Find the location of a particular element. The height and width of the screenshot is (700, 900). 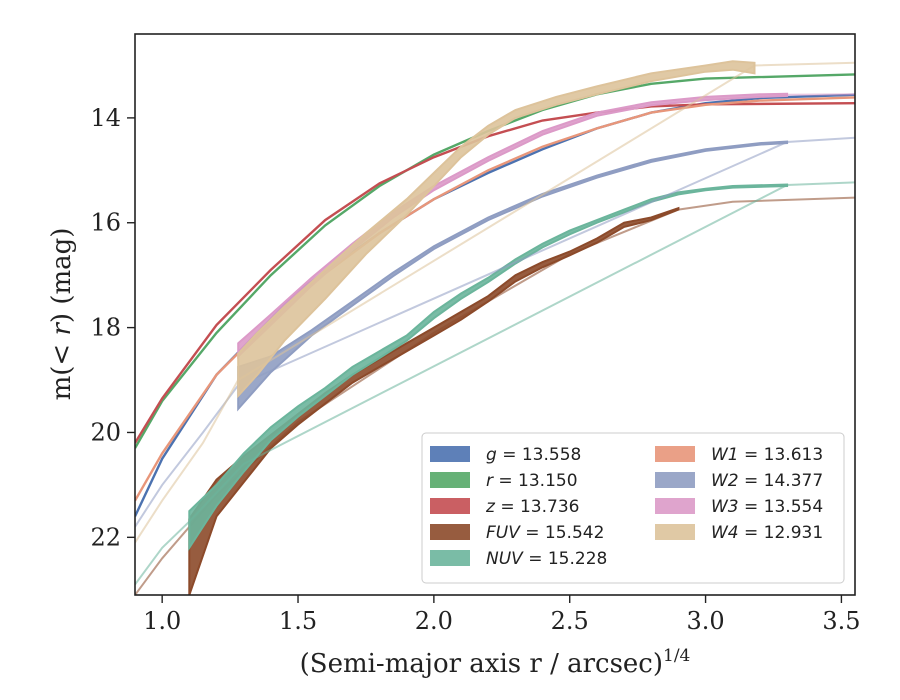

legend-label: z = 13.736 is located at coordinates (532, 507).